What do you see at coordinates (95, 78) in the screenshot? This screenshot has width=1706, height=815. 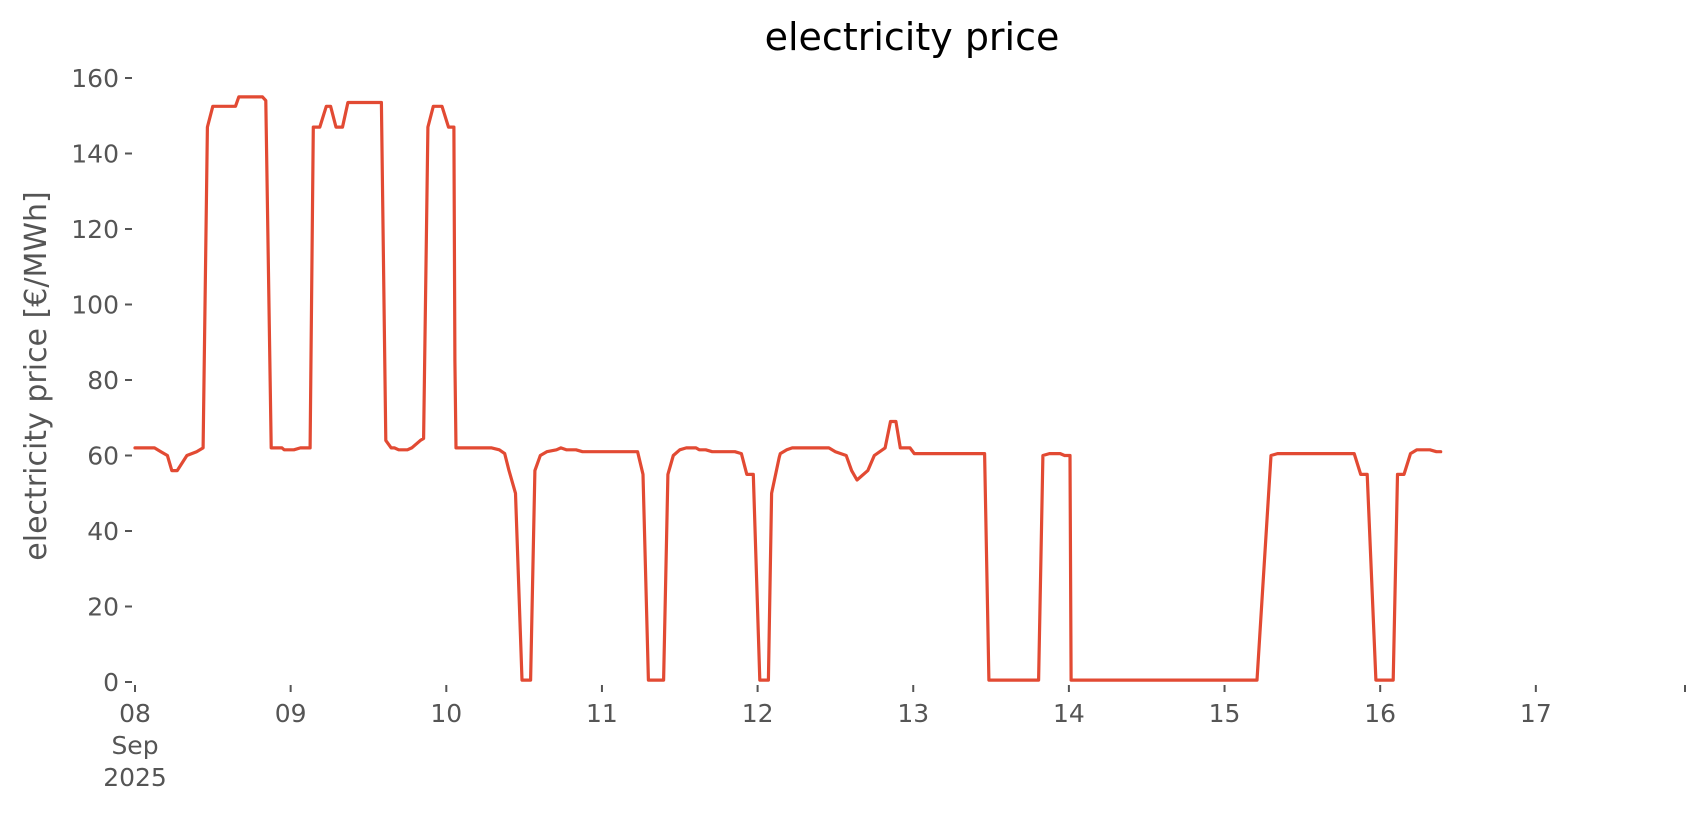 I see `y-tick-label: 160` at bounding box center [95, 78].